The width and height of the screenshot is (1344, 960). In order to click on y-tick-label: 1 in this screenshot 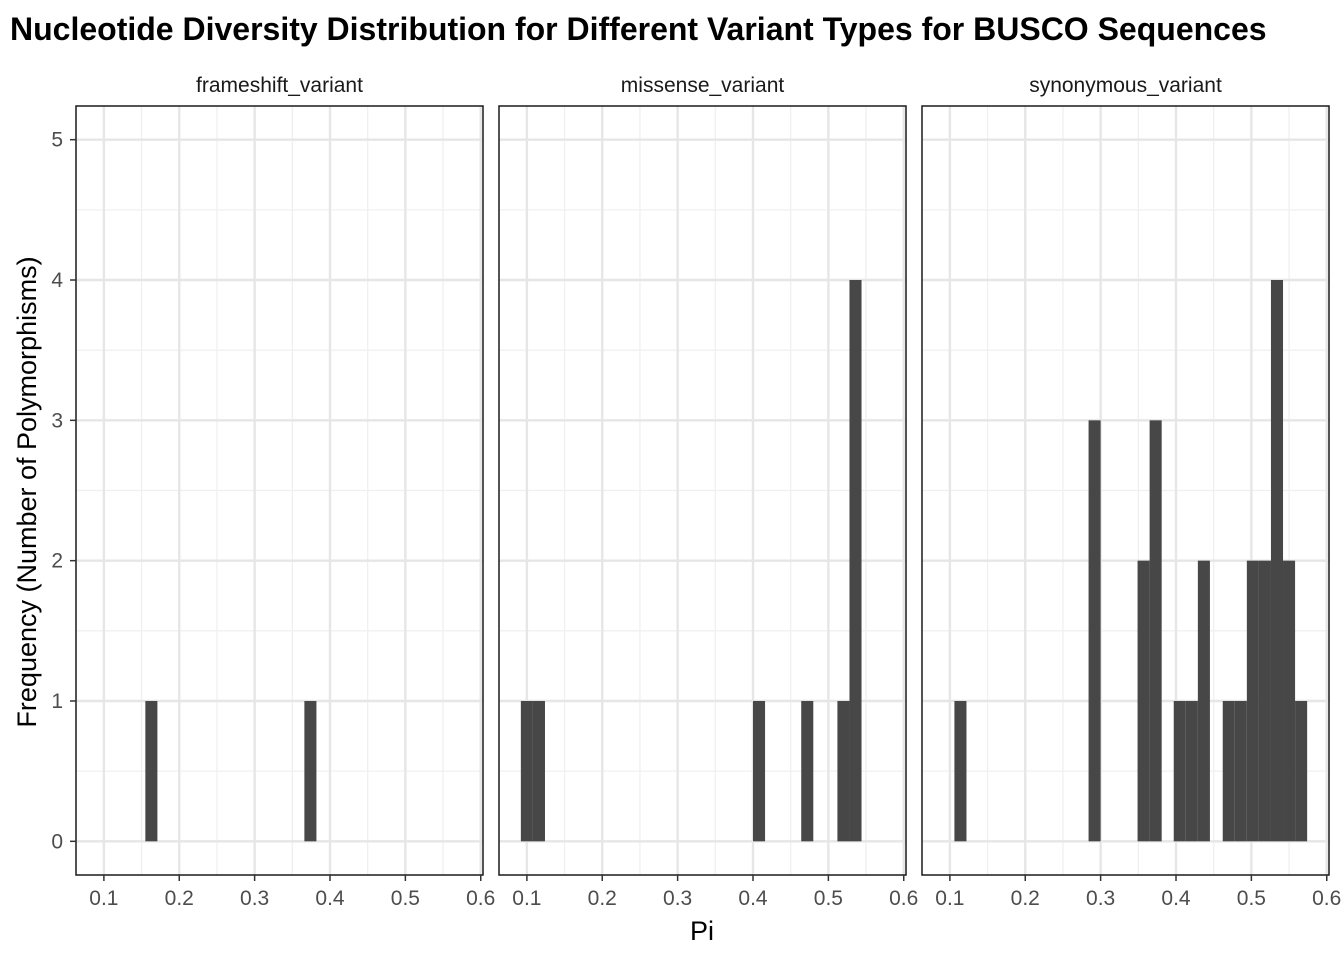, I will do `click(57, 701)`.